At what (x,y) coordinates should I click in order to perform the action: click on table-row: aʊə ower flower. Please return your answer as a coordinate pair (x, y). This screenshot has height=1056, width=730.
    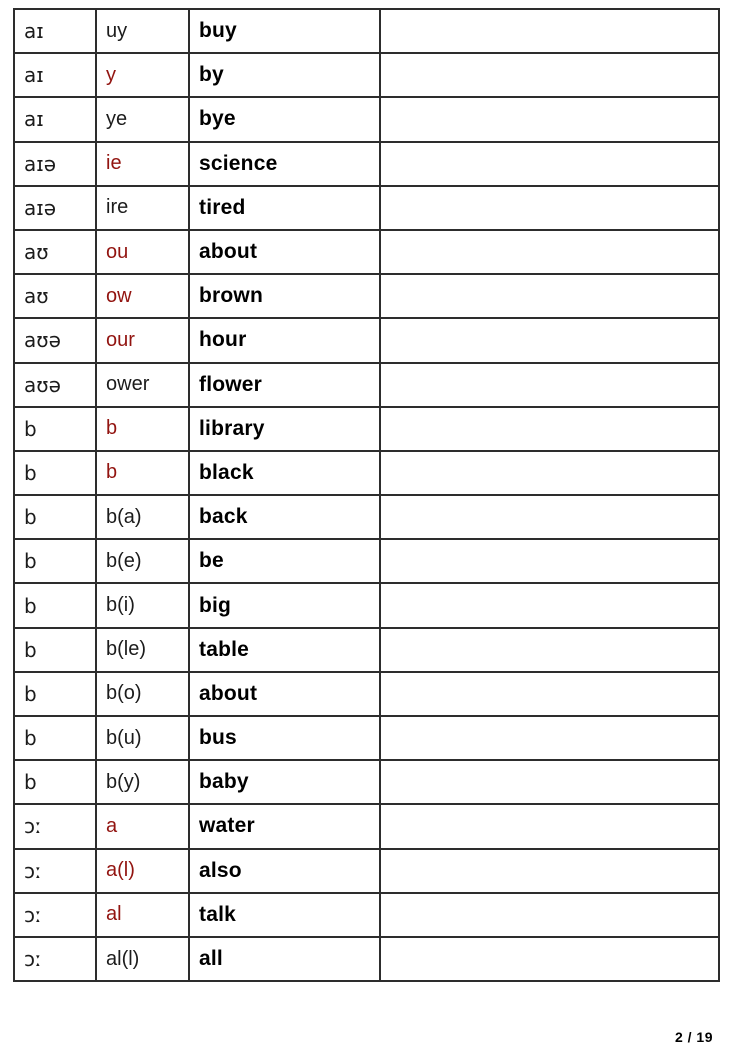
    Looking at the image, I should click on (366, 384).